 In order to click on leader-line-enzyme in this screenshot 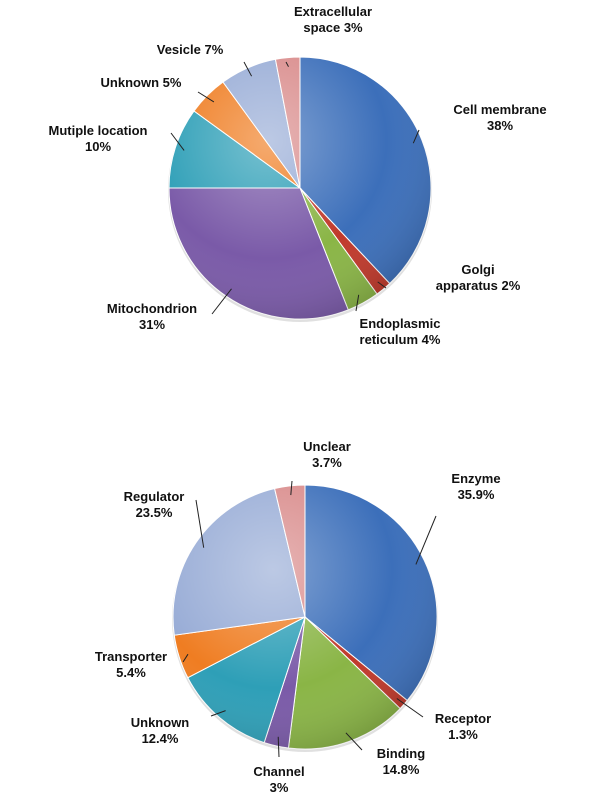, I will do `click(426, 540)`.